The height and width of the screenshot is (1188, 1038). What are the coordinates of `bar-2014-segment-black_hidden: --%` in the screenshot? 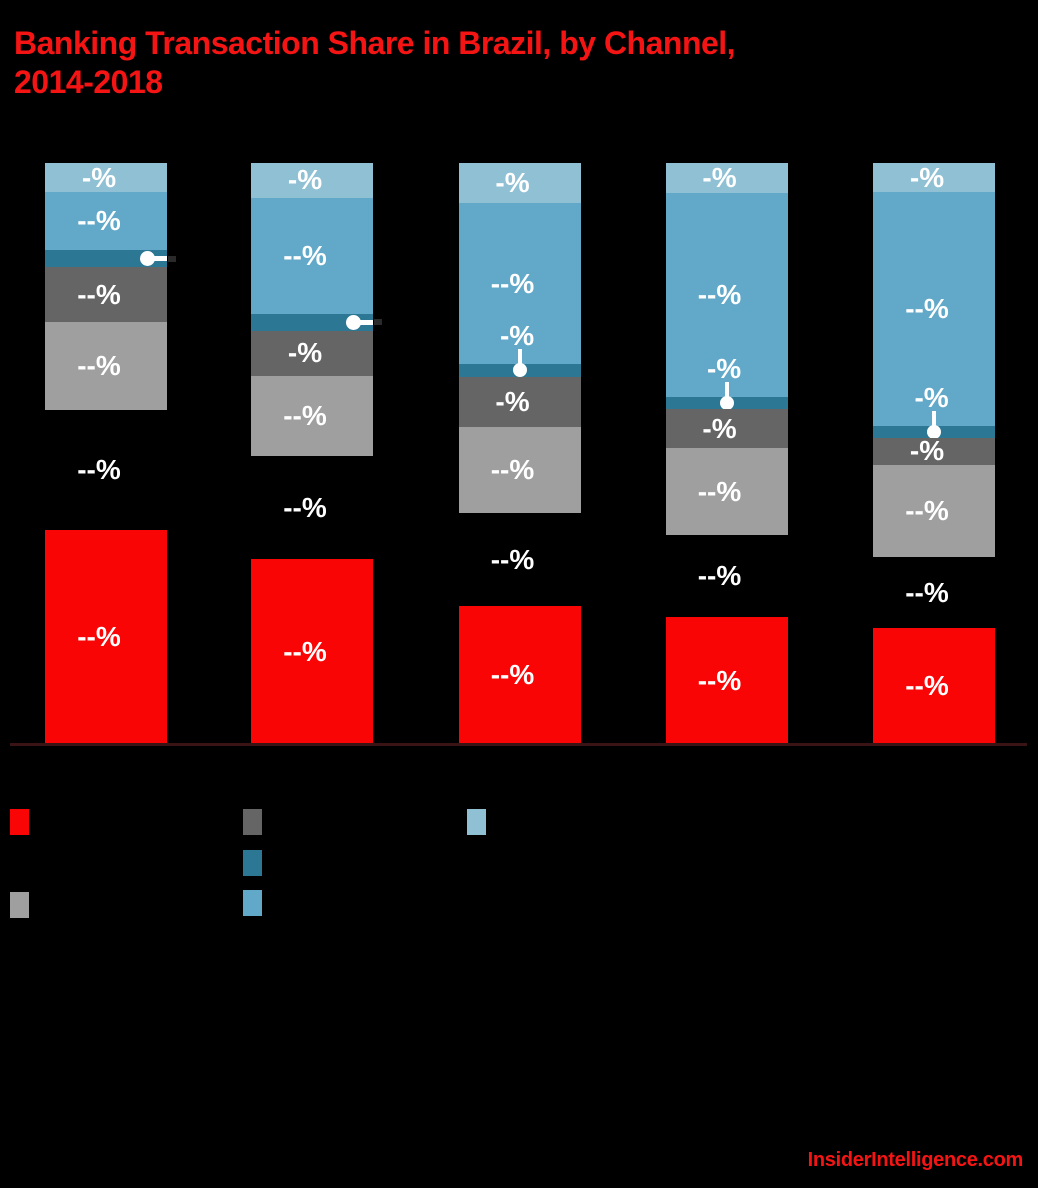 It's located at (106, 470).